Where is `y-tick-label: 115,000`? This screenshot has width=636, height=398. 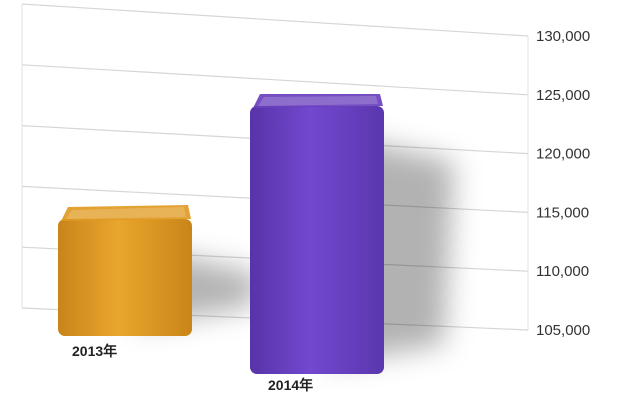
y-tick-label: 115,000 is located at coordinates (562, 212).